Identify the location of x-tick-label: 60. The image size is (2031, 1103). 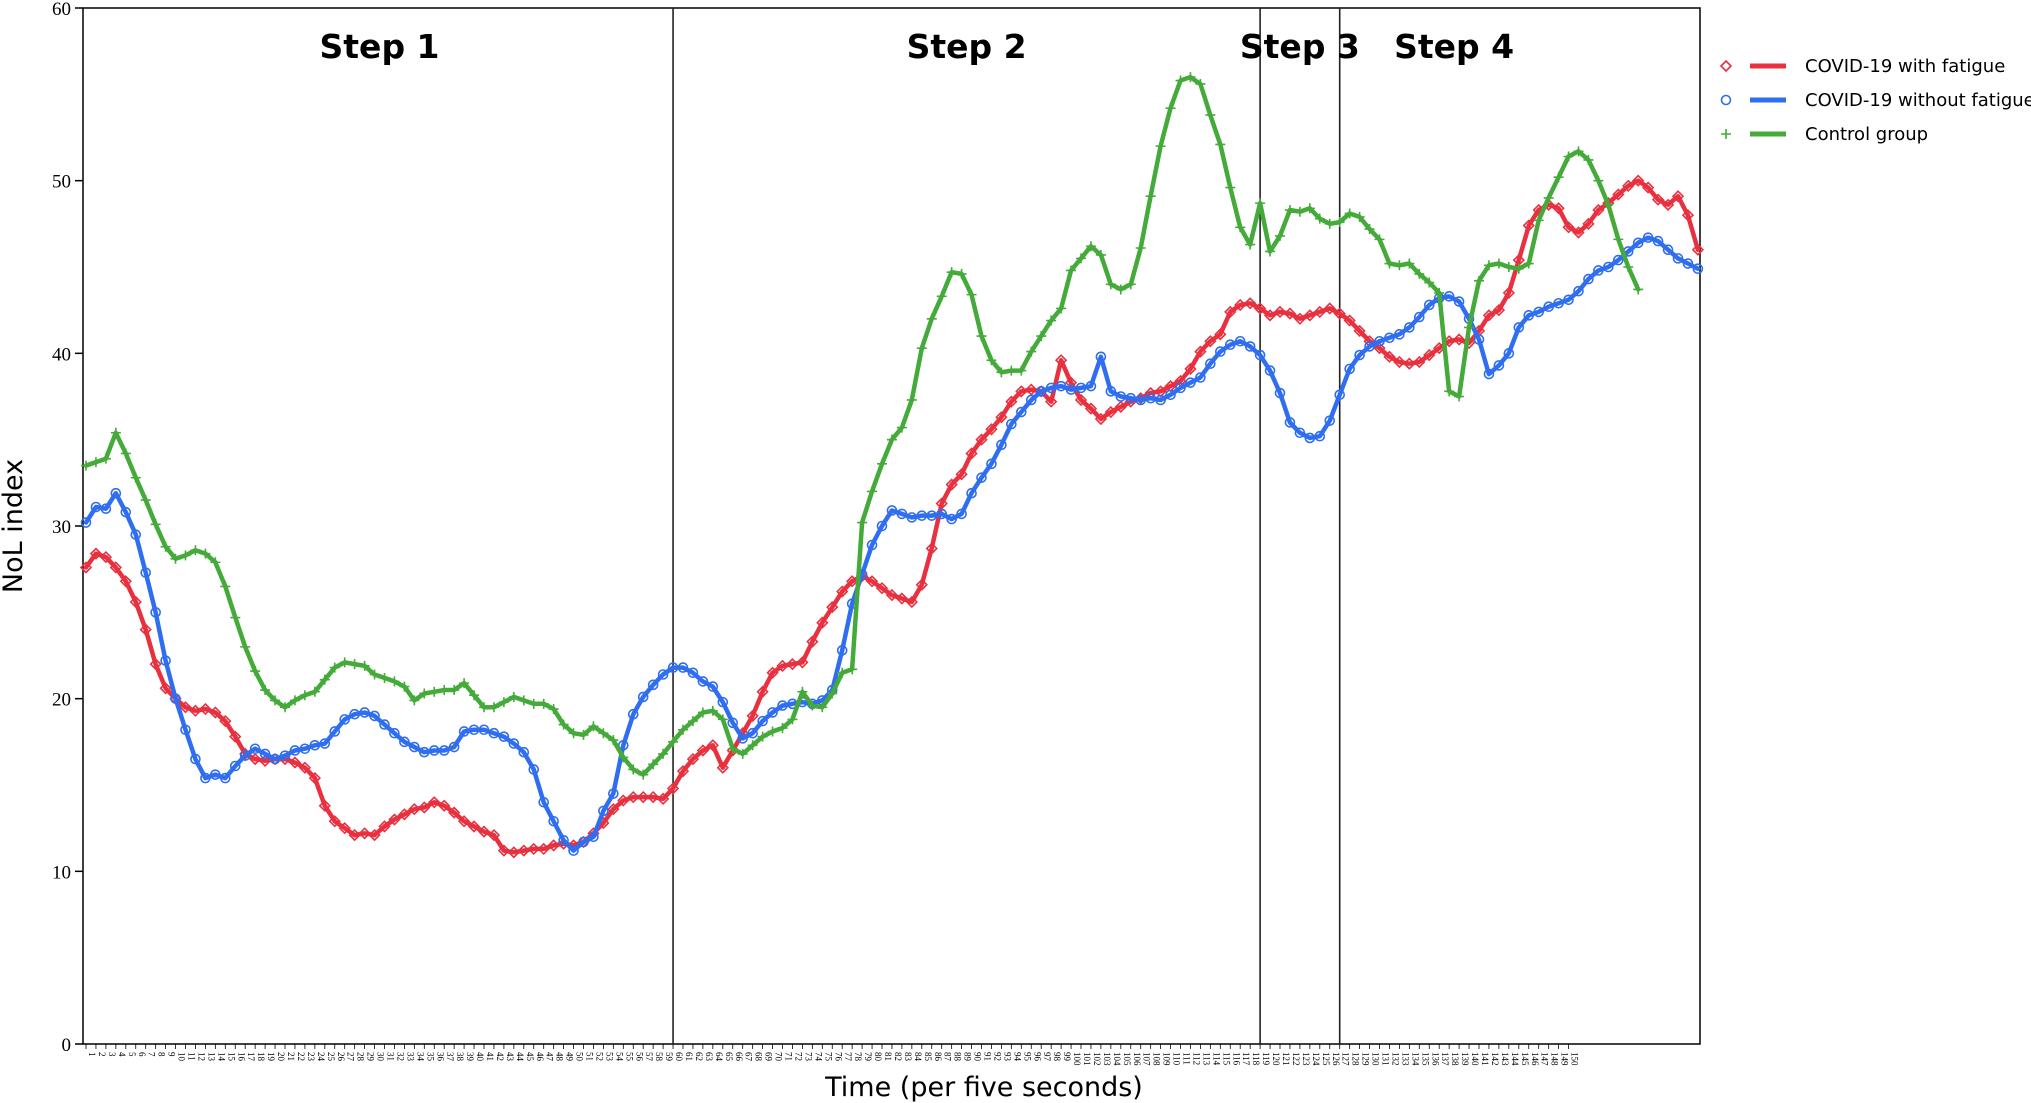
(679, 1057).